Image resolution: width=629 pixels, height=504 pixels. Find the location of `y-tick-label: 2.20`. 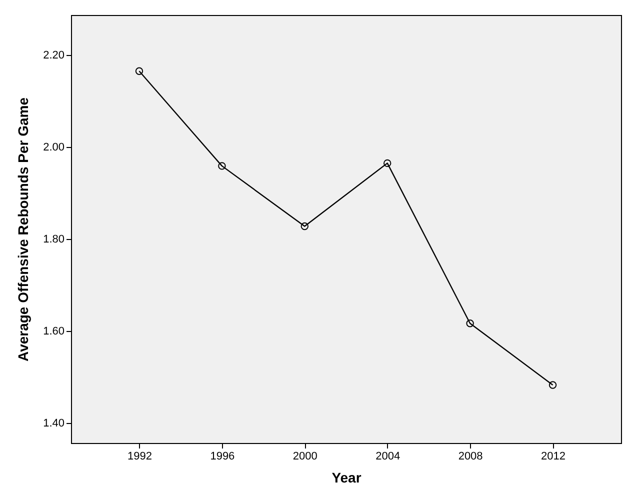

y-tick-label: 2.20 is located at coordinates (53, 56).